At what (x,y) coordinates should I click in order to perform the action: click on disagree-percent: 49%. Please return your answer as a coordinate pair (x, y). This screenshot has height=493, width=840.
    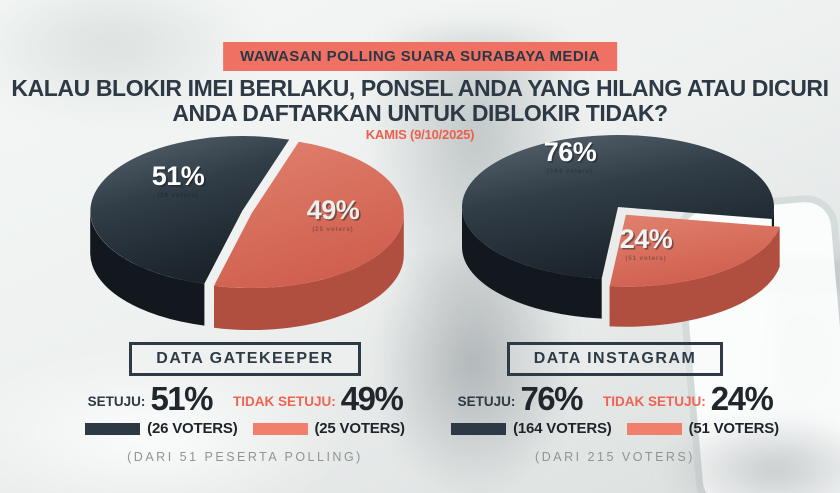
    Looking at the image, I should click on (372, 398).